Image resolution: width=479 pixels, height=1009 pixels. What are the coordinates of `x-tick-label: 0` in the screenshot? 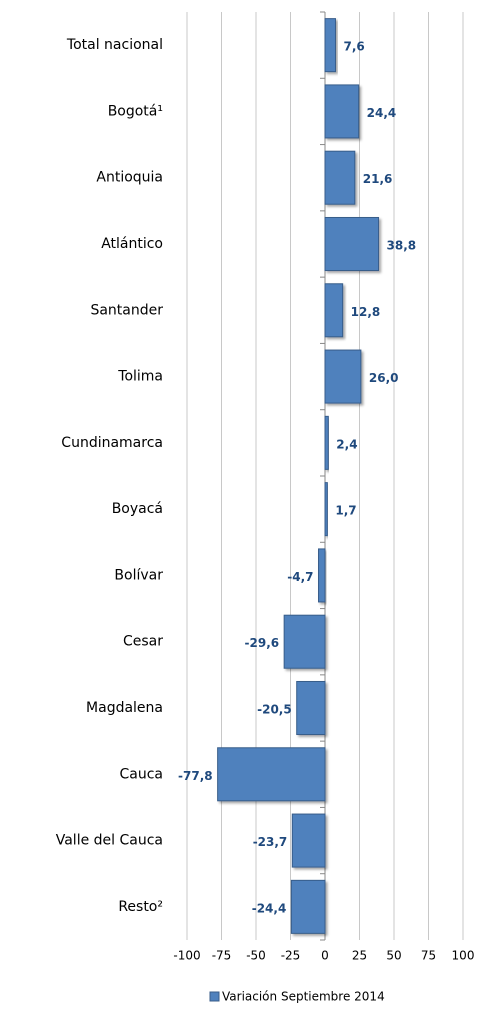 It's located at (325, 956).